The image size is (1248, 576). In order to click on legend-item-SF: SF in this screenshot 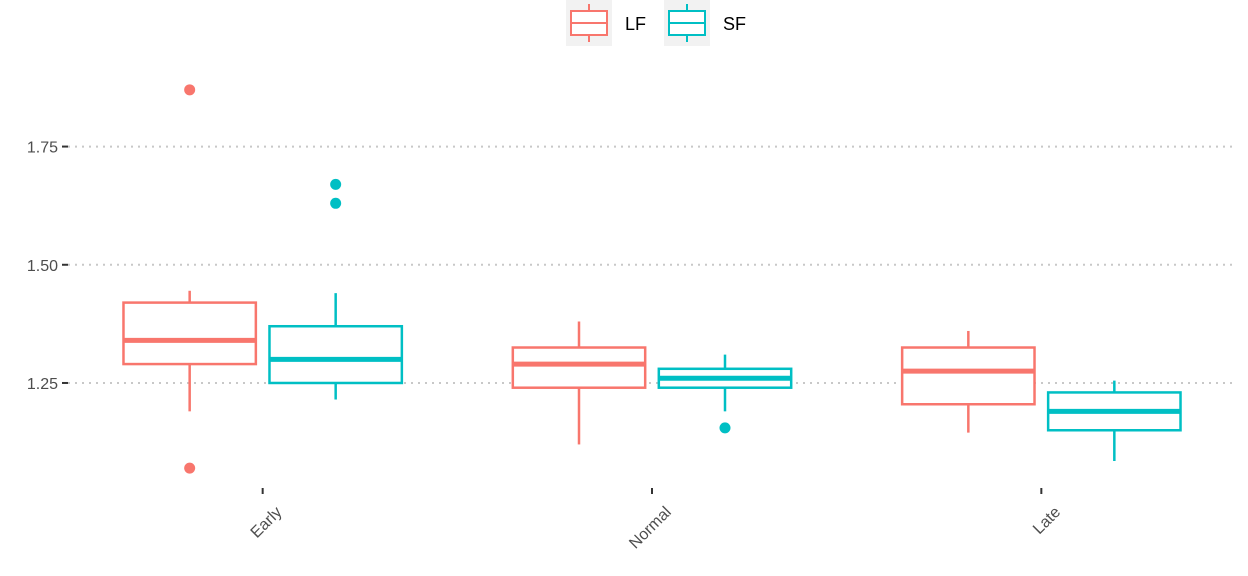, I will do `click(705, 23)`.